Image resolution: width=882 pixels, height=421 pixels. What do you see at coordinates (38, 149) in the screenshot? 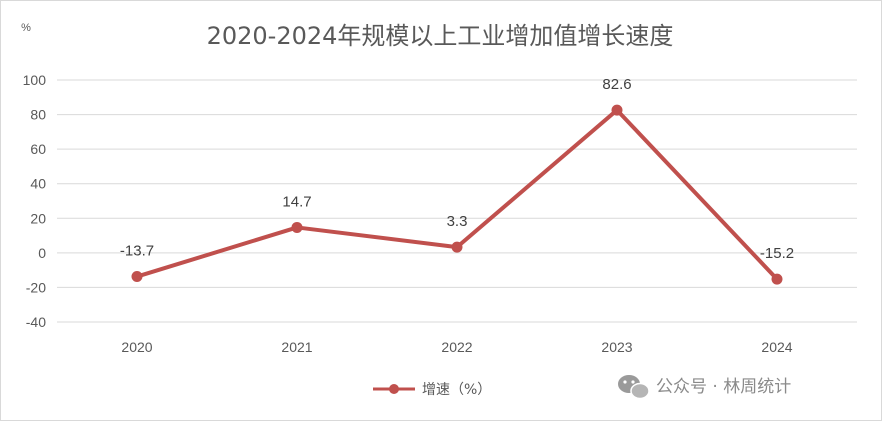
I see `y-tick-label: 60` at bounding box center [38, 149].